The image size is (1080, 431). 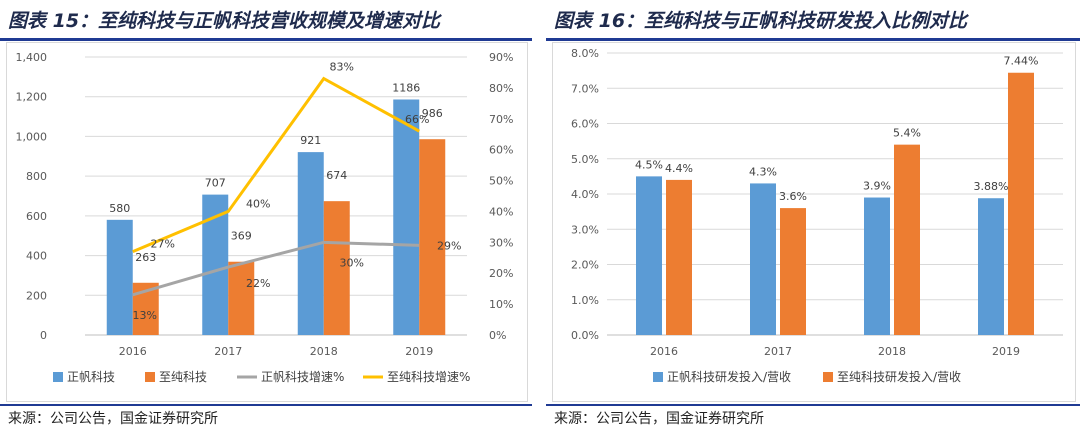 What do you see at coordinates (215, 183) in the screenshot?
I see `data-label: 707` at bounding box center [215, 183].